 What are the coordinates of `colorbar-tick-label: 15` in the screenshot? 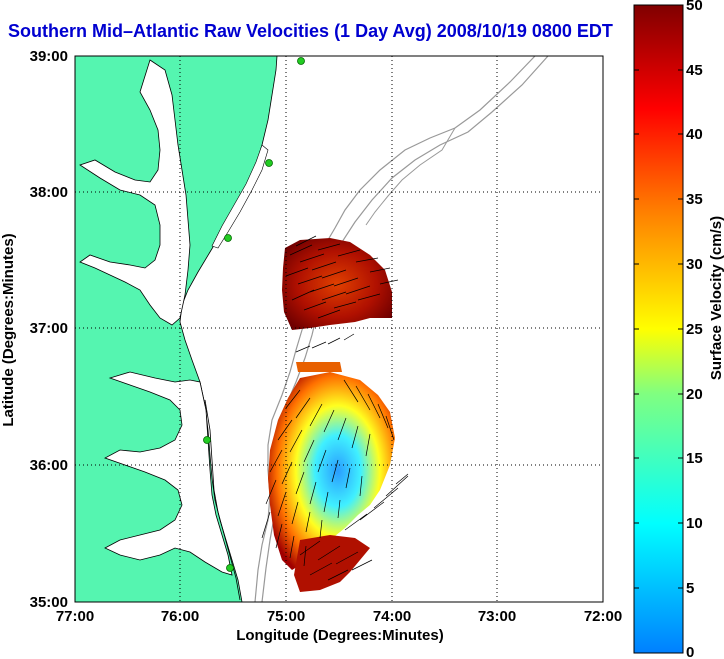 It's located at (694, 458).